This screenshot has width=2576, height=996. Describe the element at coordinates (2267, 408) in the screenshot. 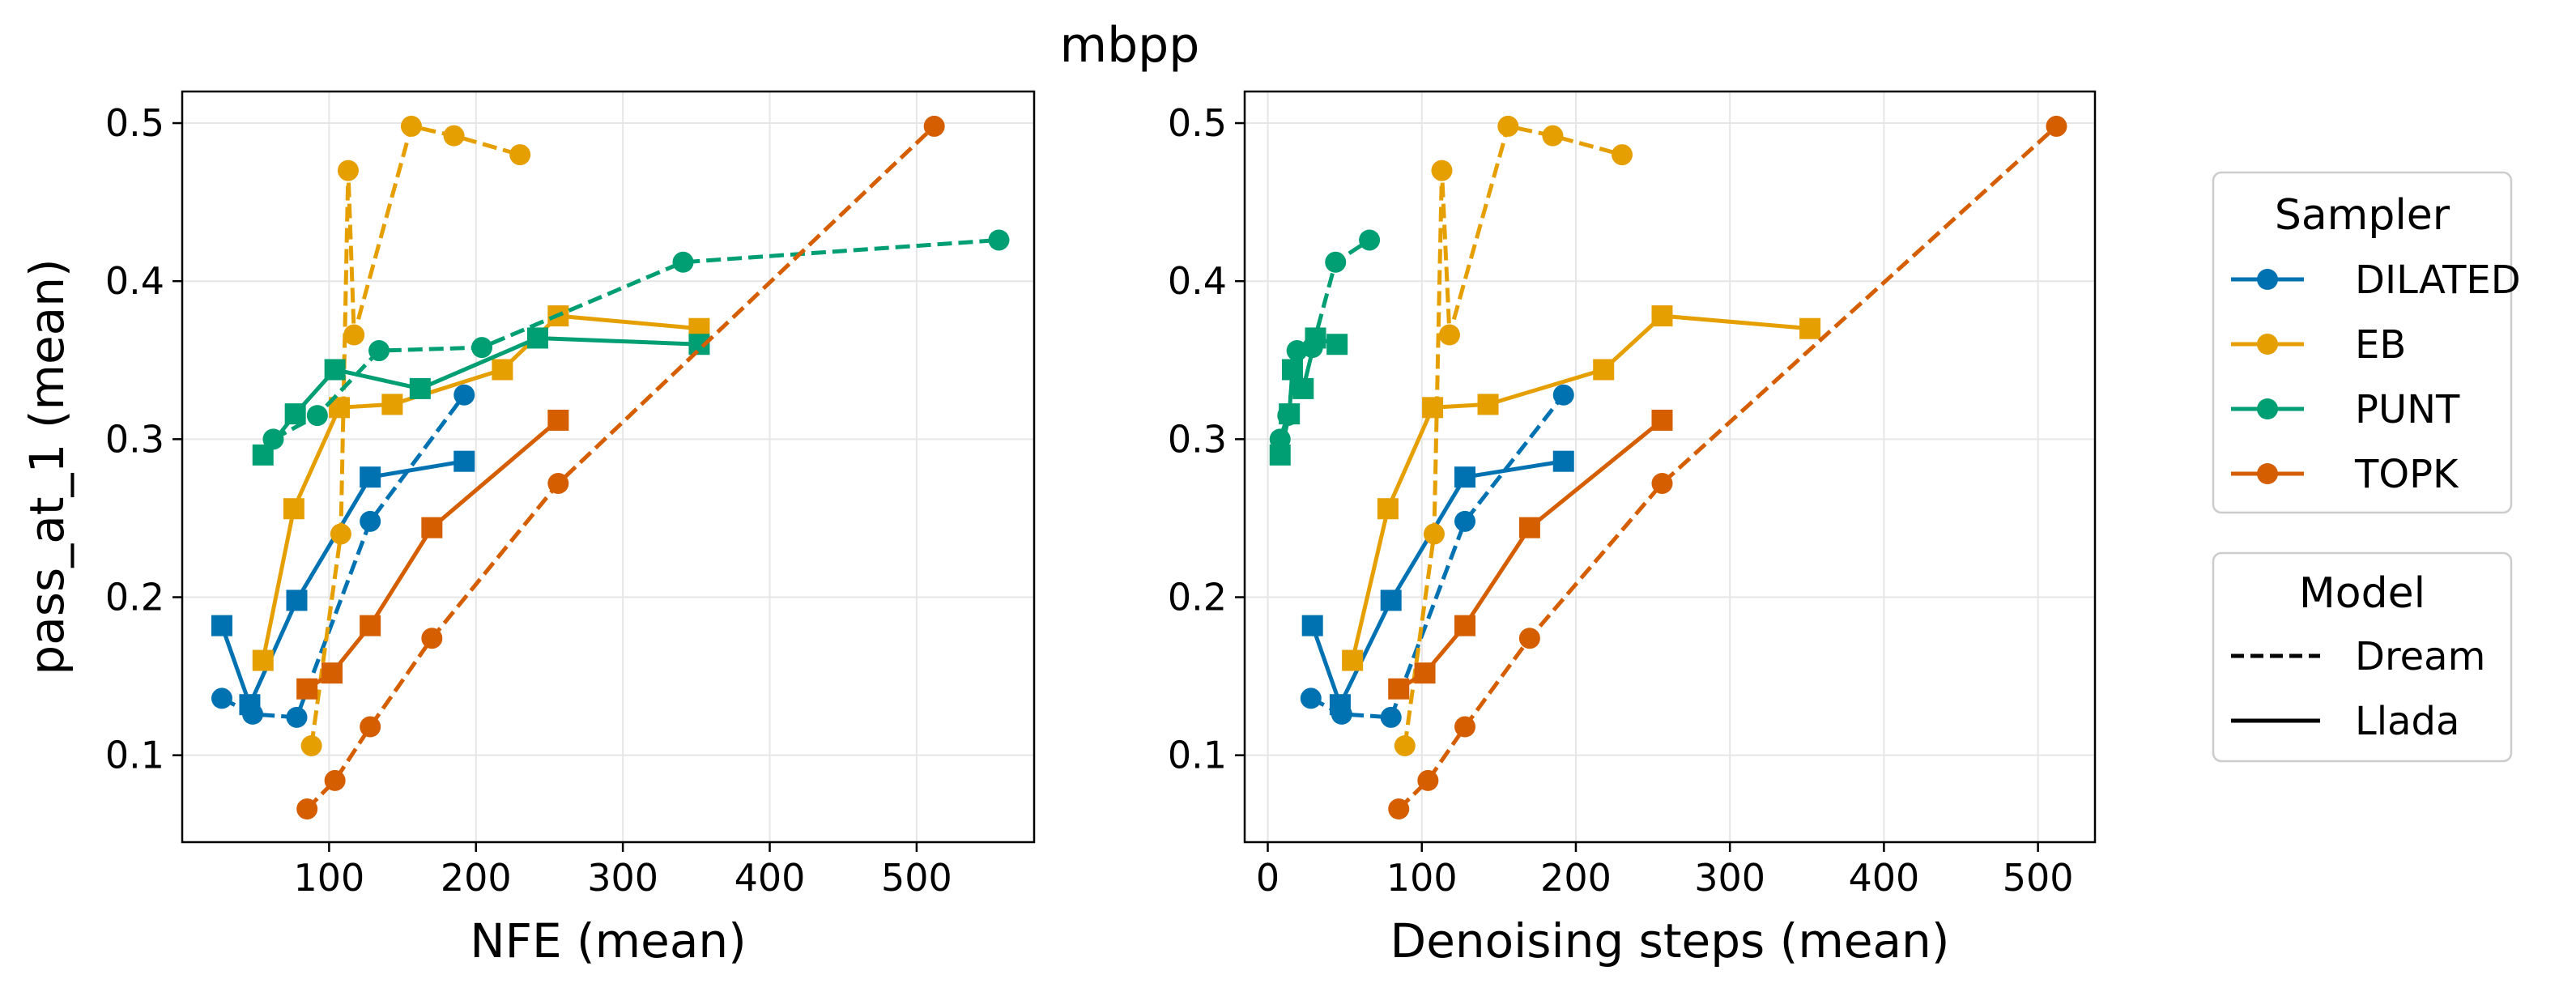

I see `legend-sampler-swatch-marker` at that location.